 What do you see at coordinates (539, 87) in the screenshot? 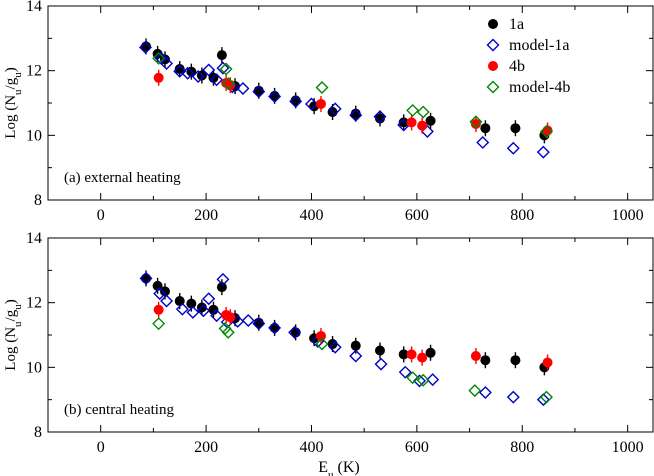
I see `legend-label: model-4b` at bounding box center [539, 87].